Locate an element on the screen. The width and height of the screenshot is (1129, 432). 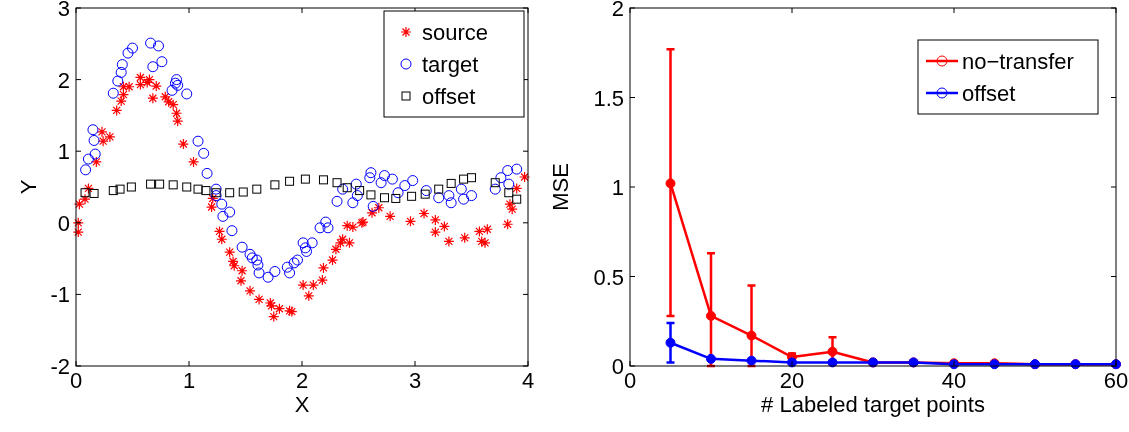
x-tick-label: 20 is located at coordinates (792, 380).